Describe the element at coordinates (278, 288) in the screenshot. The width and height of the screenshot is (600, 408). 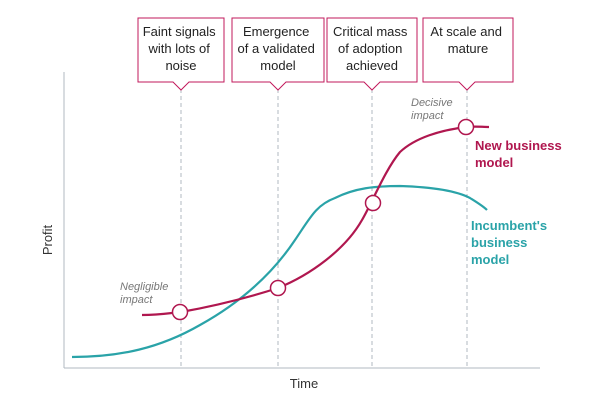
I see `milestone-marker-validated` at that location.